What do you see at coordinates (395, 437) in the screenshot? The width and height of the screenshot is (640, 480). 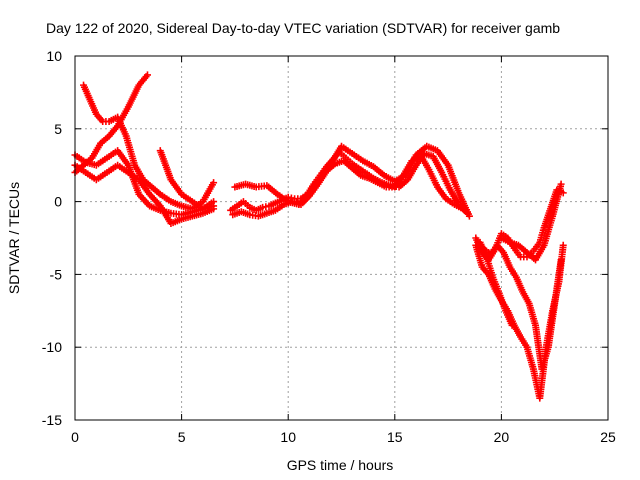 I see `x-tick-label: 15` at bounding box center [395, 437].